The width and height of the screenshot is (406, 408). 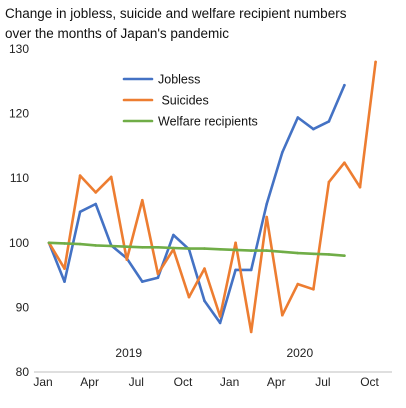 I want to click on y-tick-label: 80, so click(x=23, y=372).